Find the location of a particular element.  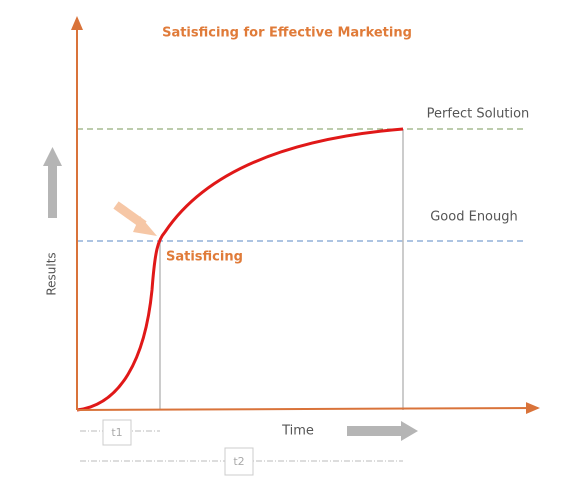

t1-label: t1 is located at coordinates (116, 432).